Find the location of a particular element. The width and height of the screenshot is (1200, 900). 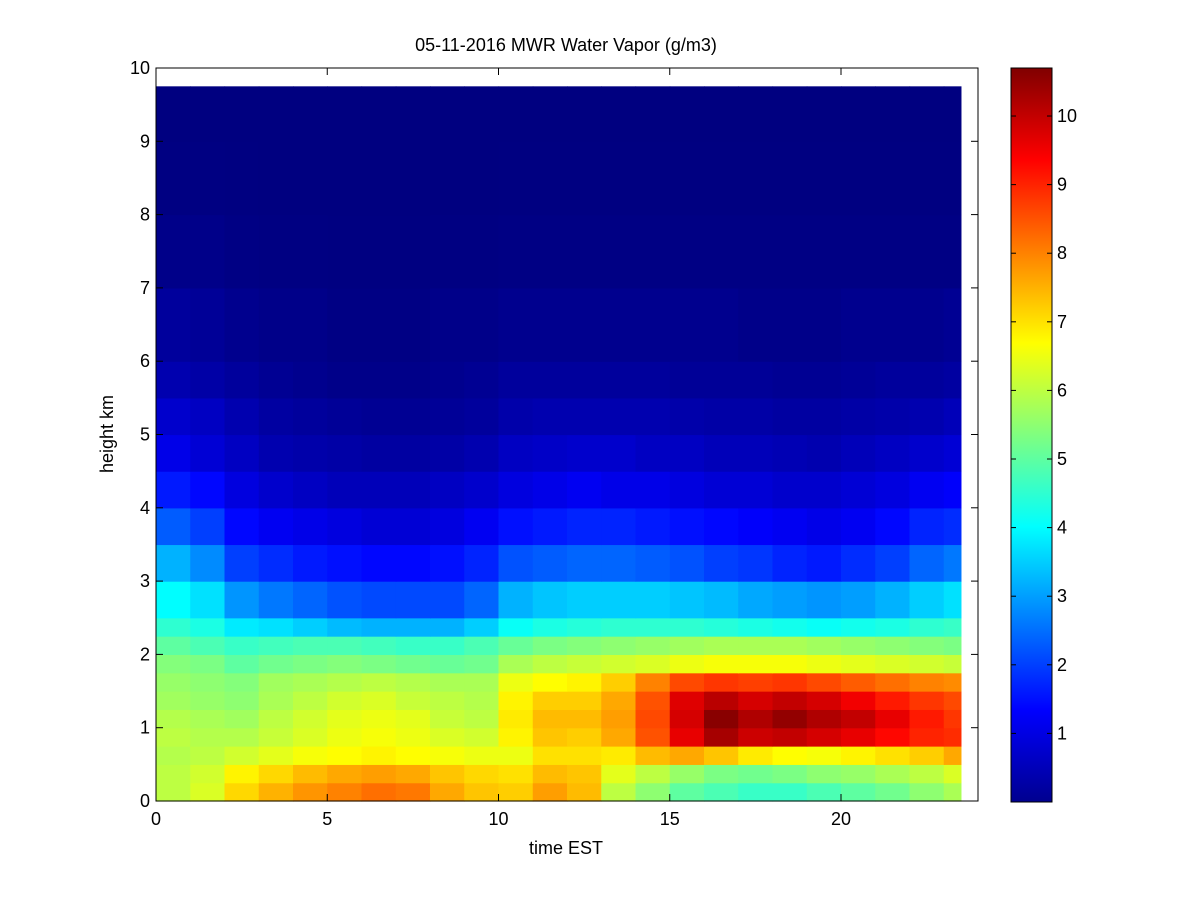

y-tick-label: 5 is located at coordinates (145, 435).